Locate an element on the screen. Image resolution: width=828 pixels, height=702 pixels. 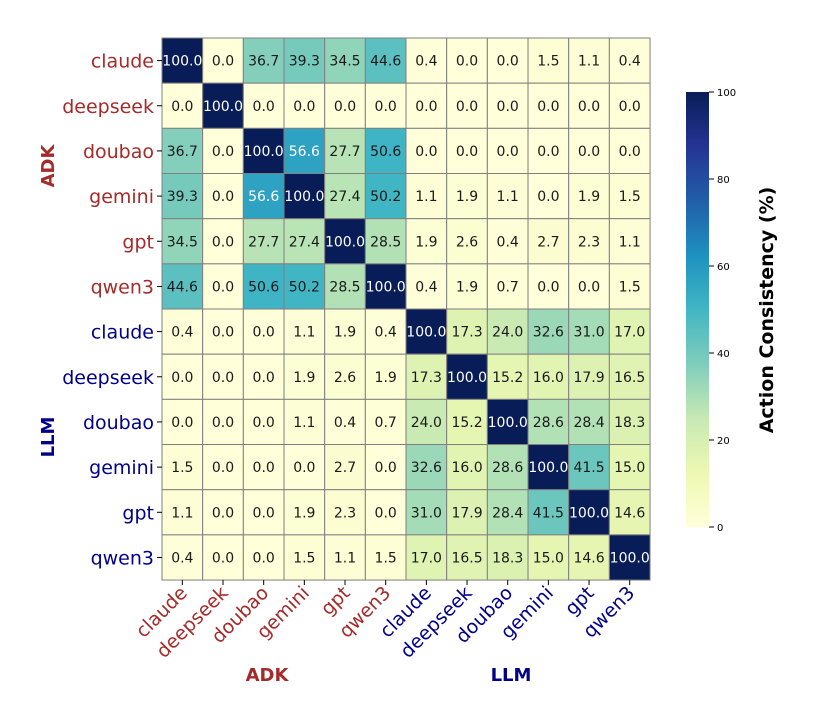
cell-value-label: 0.7 is located at coordinates (508, 287).